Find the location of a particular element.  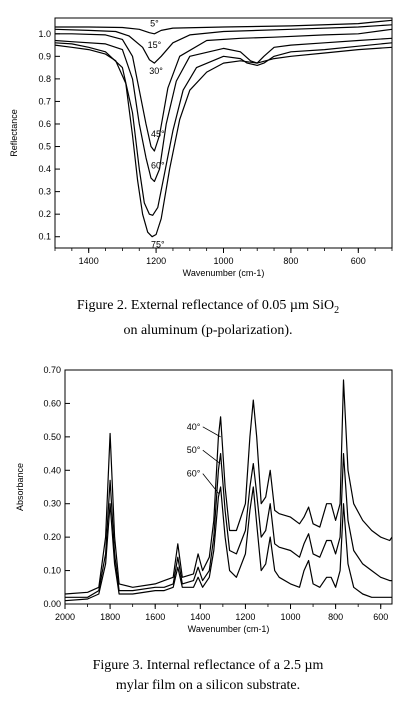

y-tick-label: 0.8 is located at coordinates (44, 79).